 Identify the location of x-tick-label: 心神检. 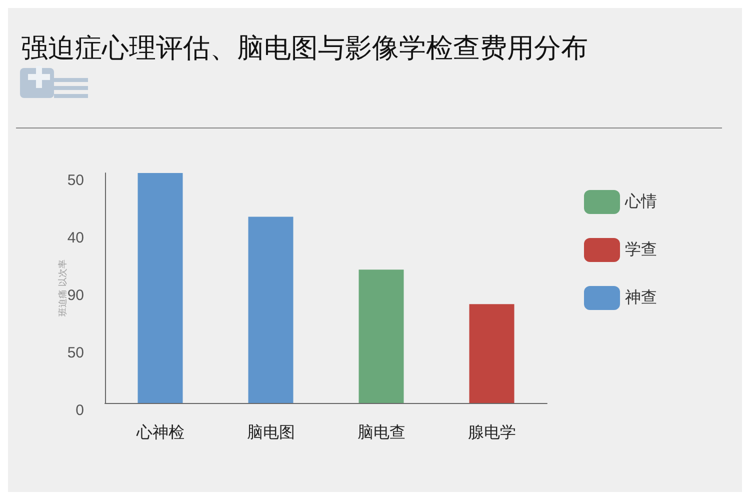
(159, 433).